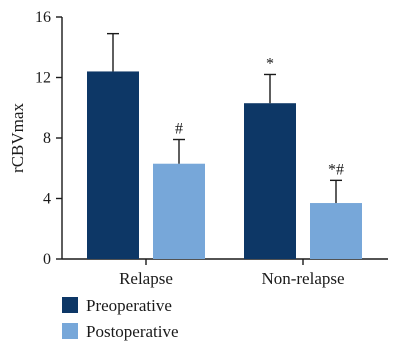 The image size is (398, 351). I want to click on x-category-label: Non-relapse, so click(302, 278).